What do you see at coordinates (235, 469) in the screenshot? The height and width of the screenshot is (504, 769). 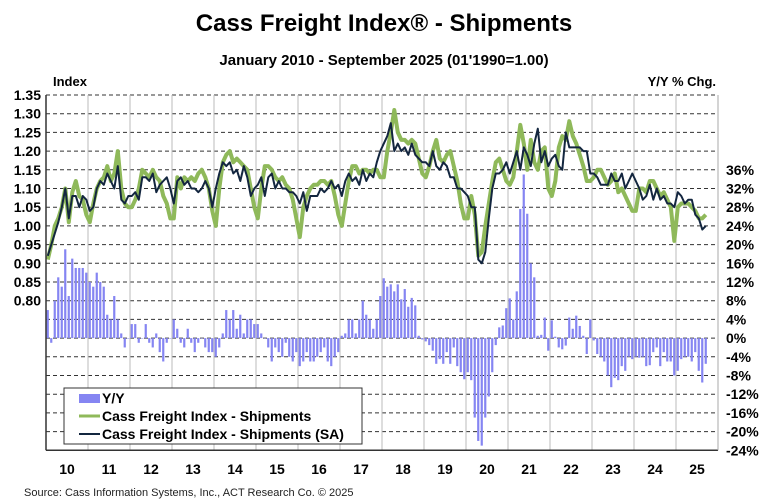 I see `x-tick-label: 14` at bounding box center [235, 469].